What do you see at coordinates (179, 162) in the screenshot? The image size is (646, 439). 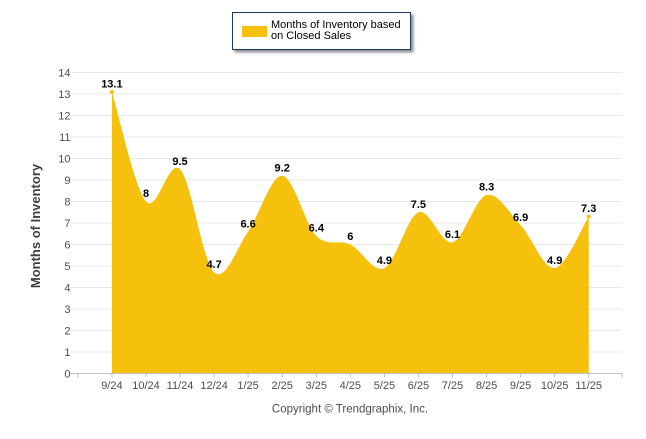 I see `svg-text: 9.5` at bounding box center [179, 162].